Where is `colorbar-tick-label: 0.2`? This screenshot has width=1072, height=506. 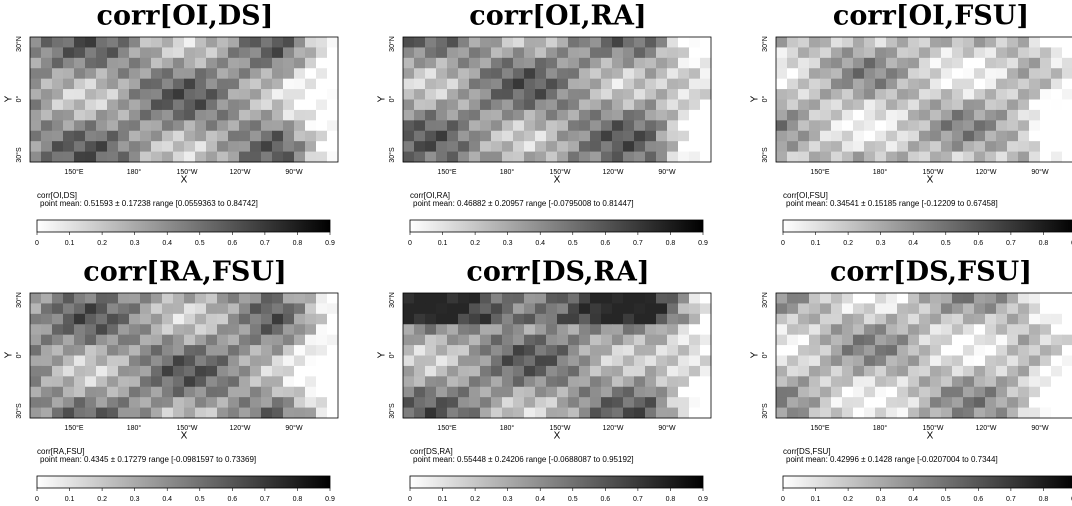 colorbar-tick-label: 0.2 is located at coordinates (102, 499).